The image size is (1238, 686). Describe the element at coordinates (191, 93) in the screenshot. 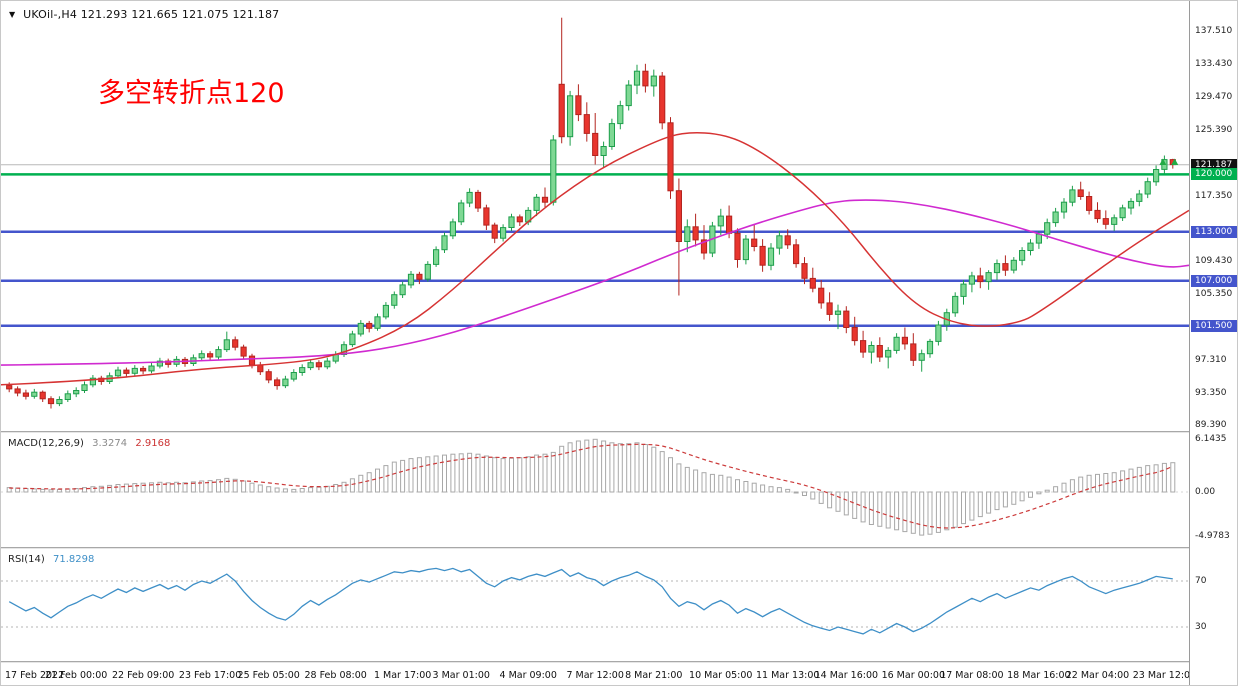

I see `chart-annotation-text: 多空转折点120` at that location.